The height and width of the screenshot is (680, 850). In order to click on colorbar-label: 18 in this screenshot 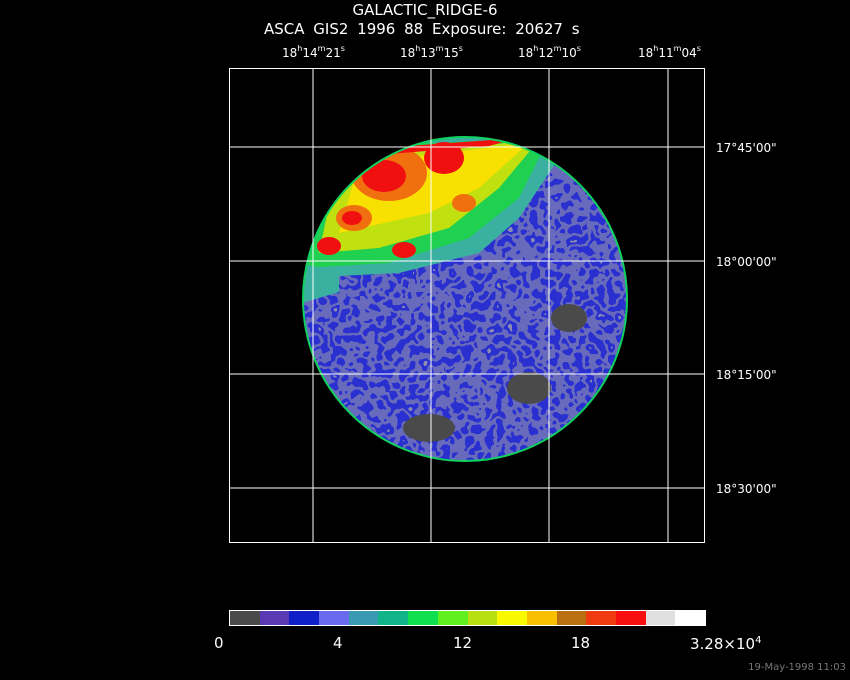, I will do `click(581, 643)`.